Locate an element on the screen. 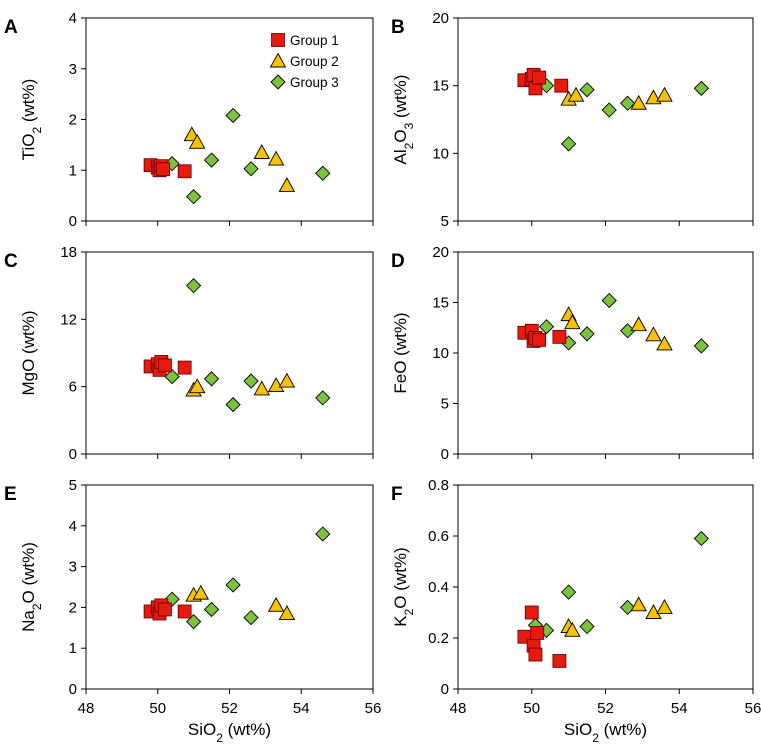 Image resolution: width=761 pixels, height=744 pixels. y-tick-label: 12 is located at coordinates (68, 319).